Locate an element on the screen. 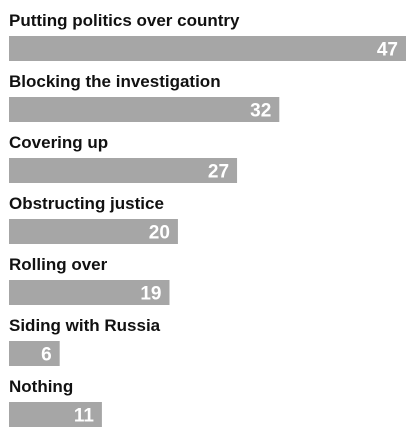 This screenshot has height=435, width=406. category-label: Putting politics over country is located at coordinates (124, 20).